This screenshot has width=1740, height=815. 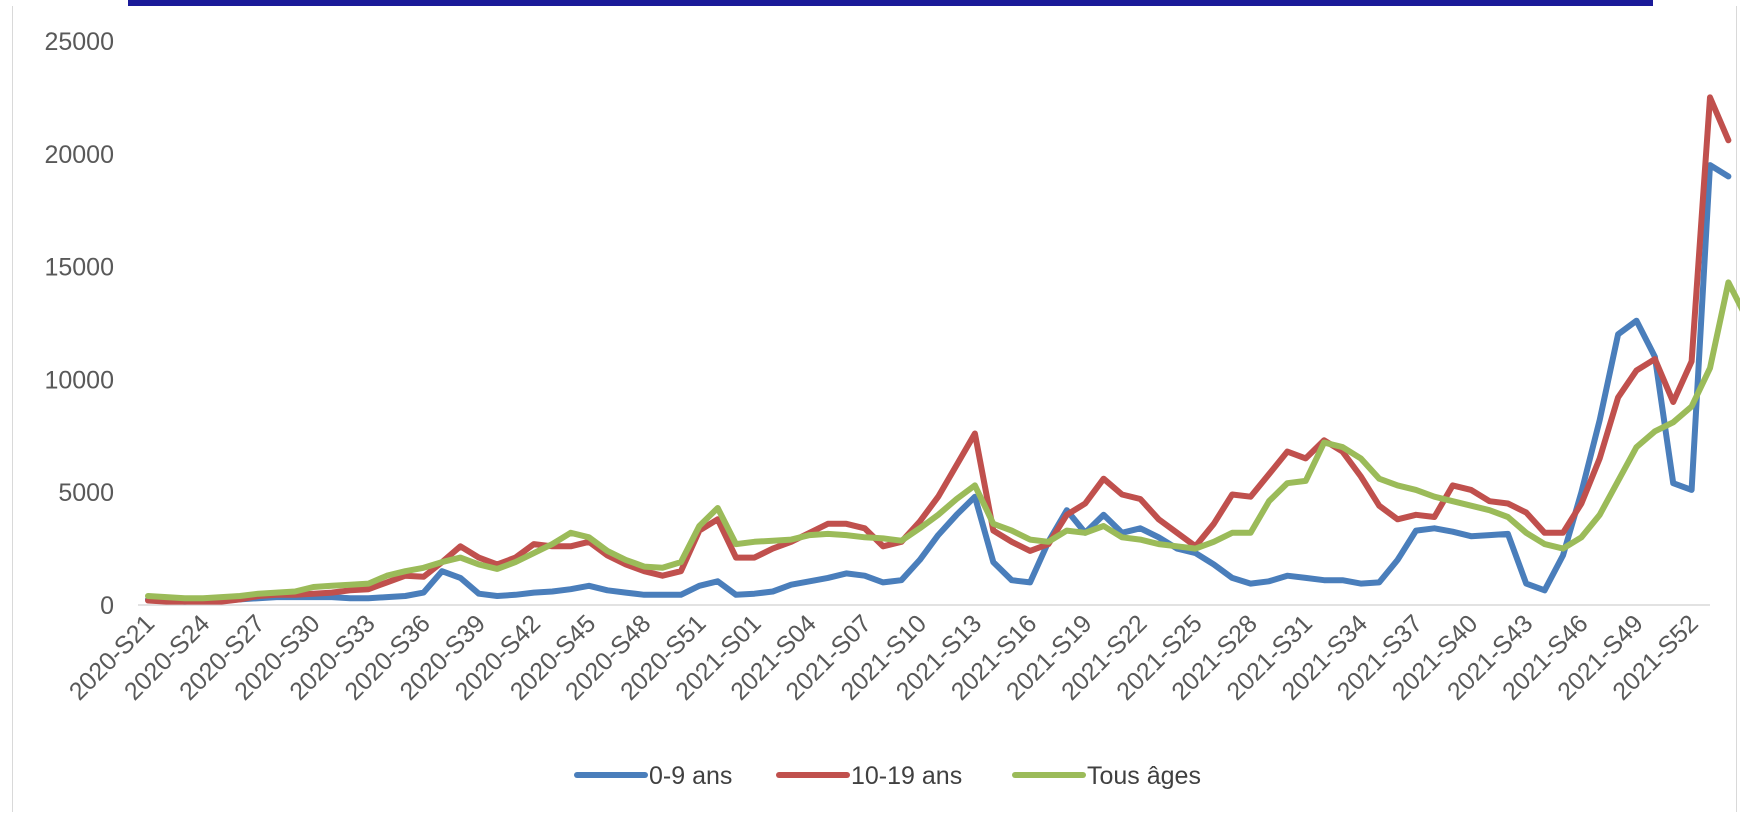 What do you see at coordinates (79, 324) in the screenshot?
I see `y-axis-ticks: 0 5000 10000 15000 20000 25000` at bounding box center [79, 324].